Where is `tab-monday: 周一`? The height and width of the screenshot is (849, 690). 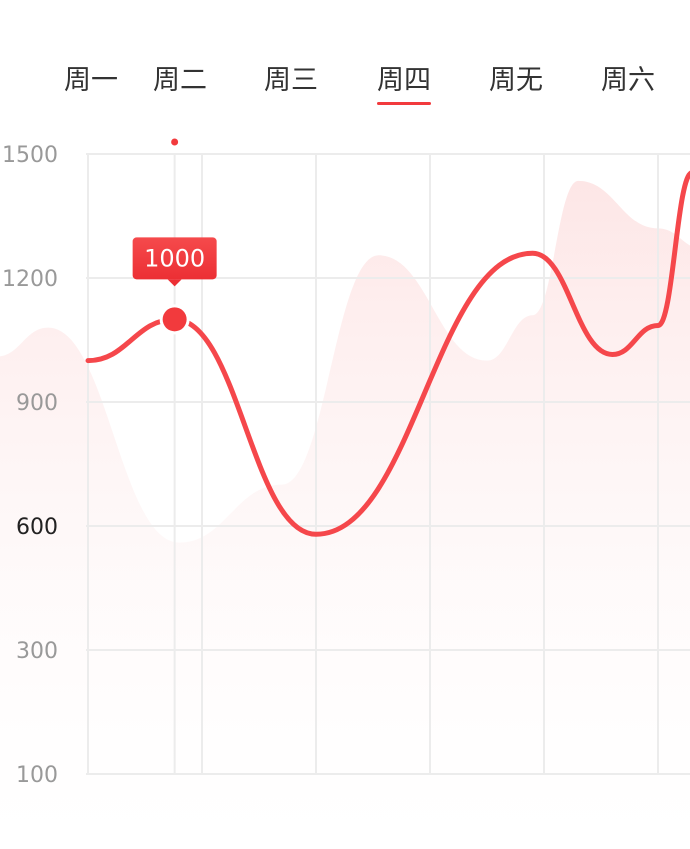
tab-monday: 周一 is located at coordinates (91, 81).